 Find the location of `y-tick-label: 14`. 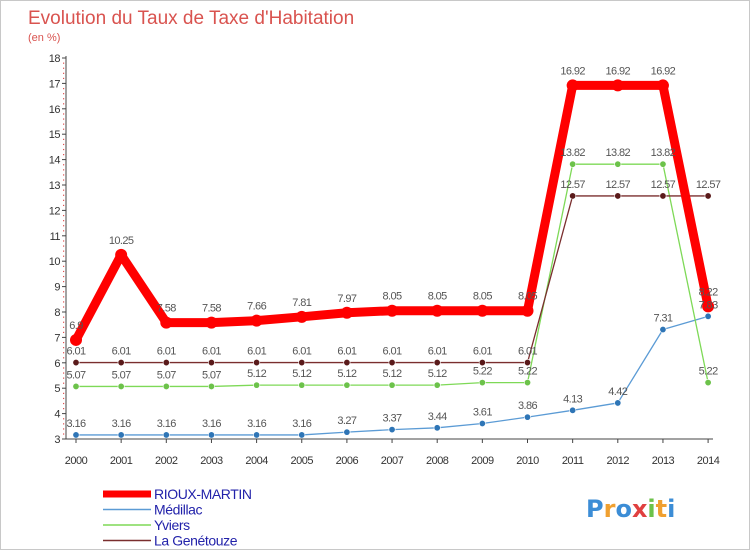

y-tick-label: 14 is located at coordinates (55, 161).